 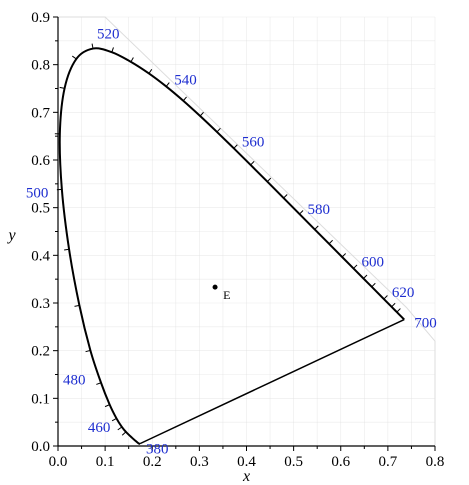 What do you see at coordinates (74, 381) in the screenshot?
I see `wavelength-label-480: 480` at bounding box center [74, 381].